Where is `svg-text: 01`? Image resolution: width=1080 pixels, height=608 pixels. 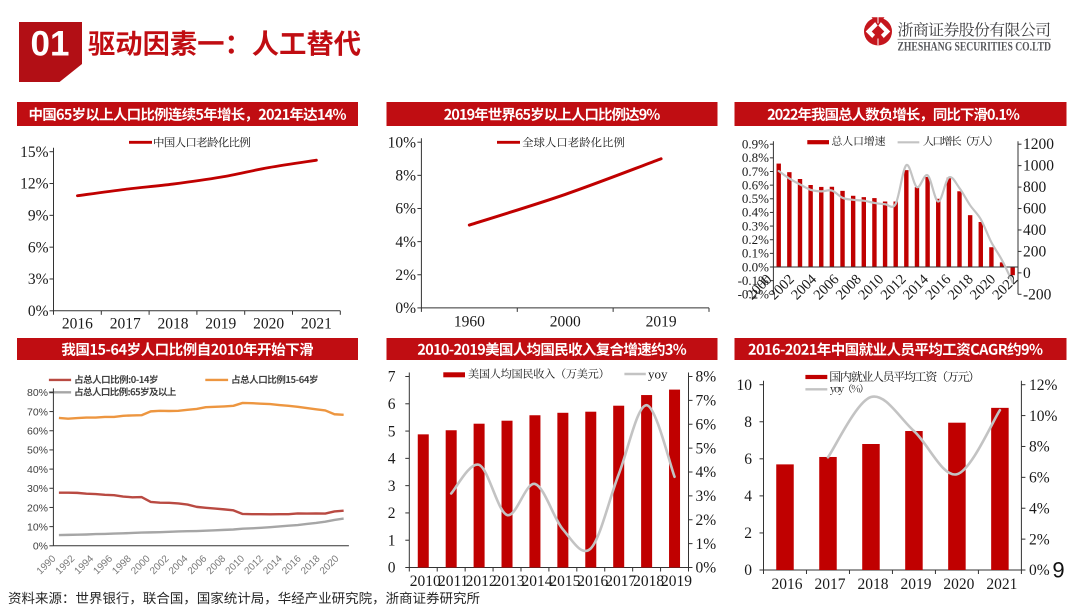 svg-text: 01 is located at coordinates (50, 44).